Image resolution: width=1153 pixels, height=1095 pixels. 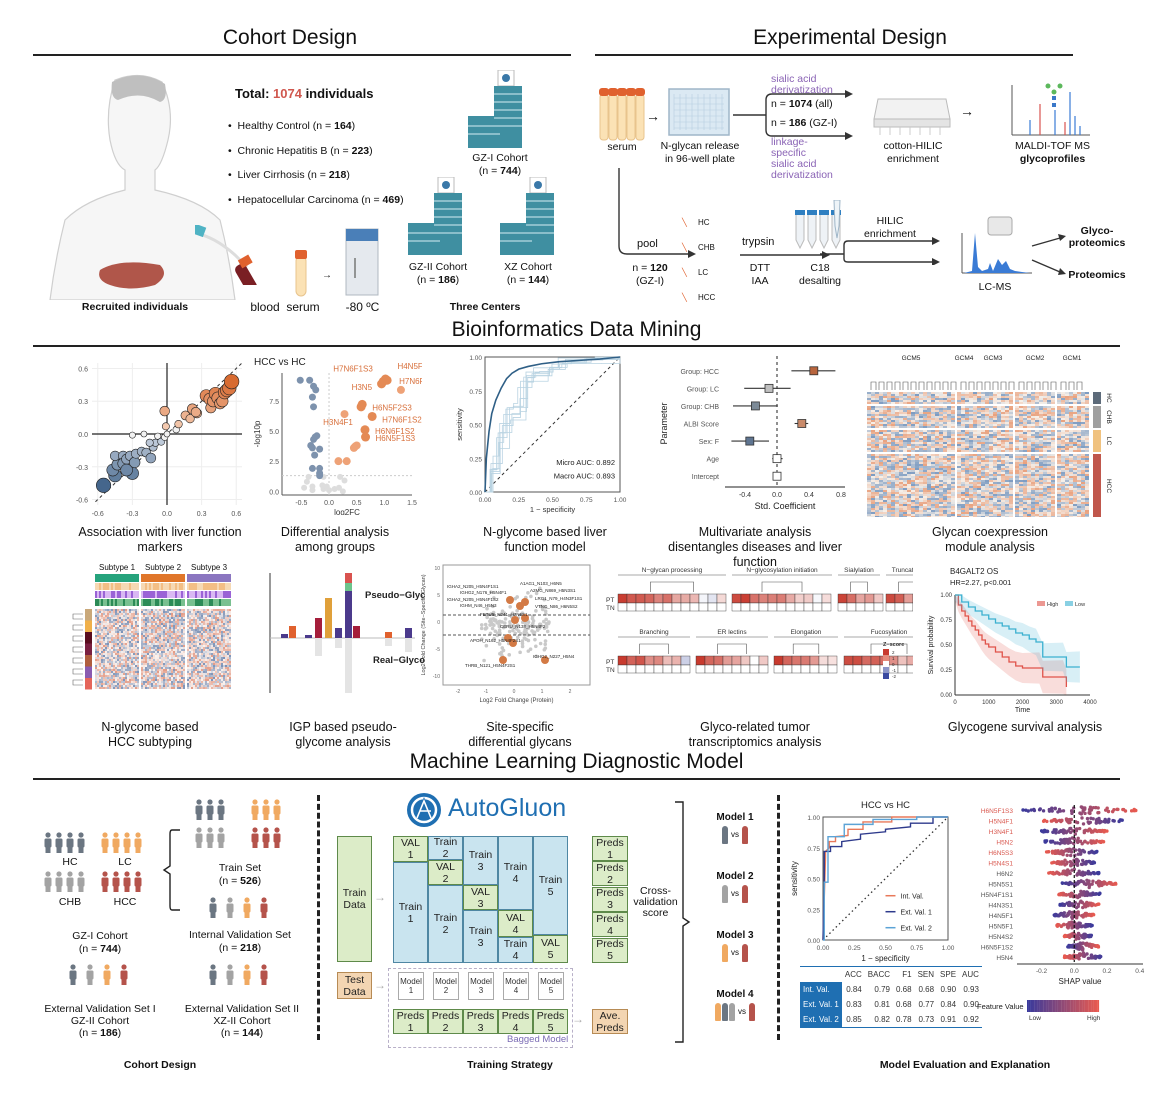 What do you see at coordinates (362, 307) in the screenshot?
I see `freezer-label: -80 ºC` at bounding box center [362, 307].